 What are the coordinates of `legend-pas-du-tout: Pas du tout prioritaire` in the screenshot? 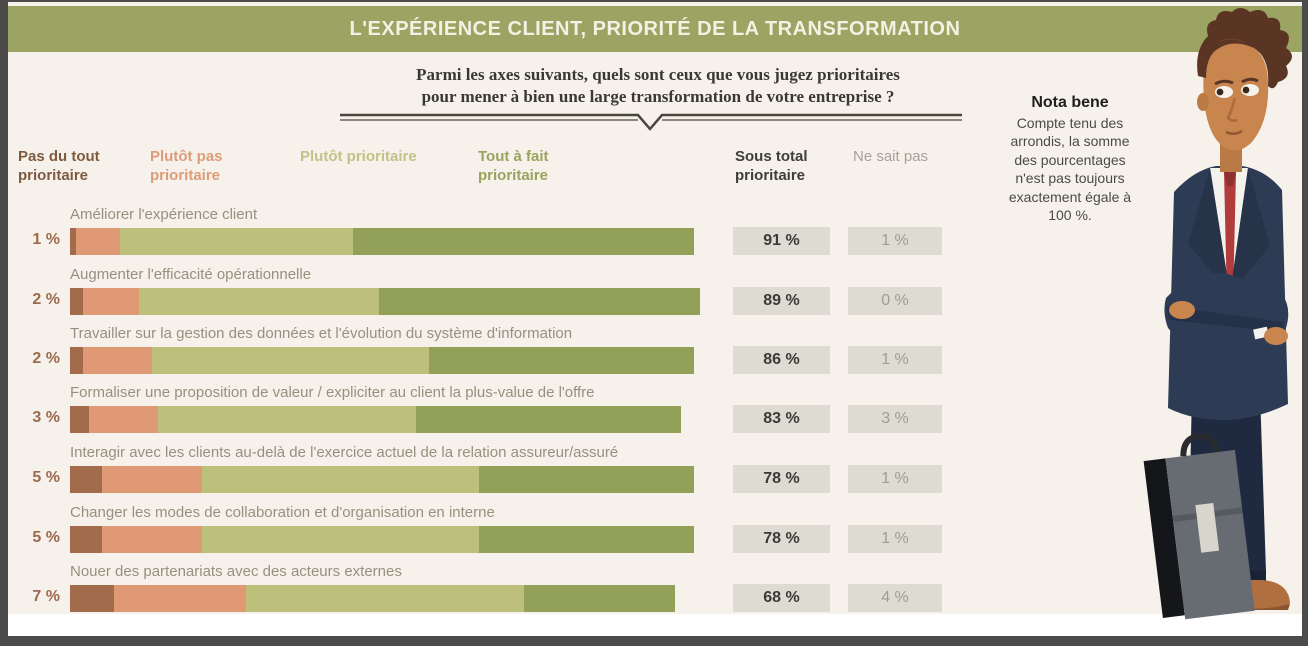 It's located at (59, 166).